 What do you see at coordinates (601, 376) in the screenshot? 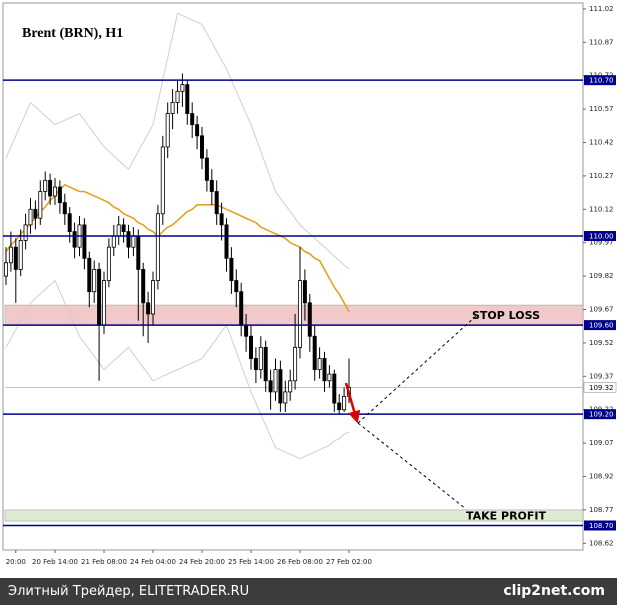
I see `y-tick-label: 109.37` at bounding box center [601, 376].